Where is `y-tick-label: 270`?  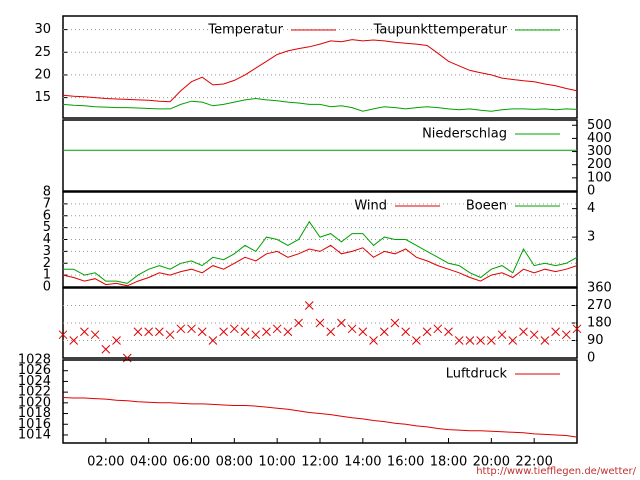
y-tick-label: 270 is located at coordinates (599, 305).